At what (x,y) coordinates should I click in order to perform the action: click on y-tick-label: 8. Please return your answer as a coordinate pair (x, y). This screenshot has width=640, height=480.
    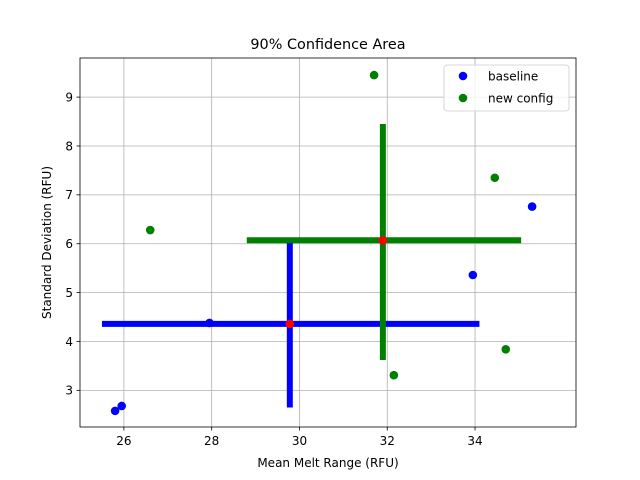
    Looking at the image, I should click on (69, 146).